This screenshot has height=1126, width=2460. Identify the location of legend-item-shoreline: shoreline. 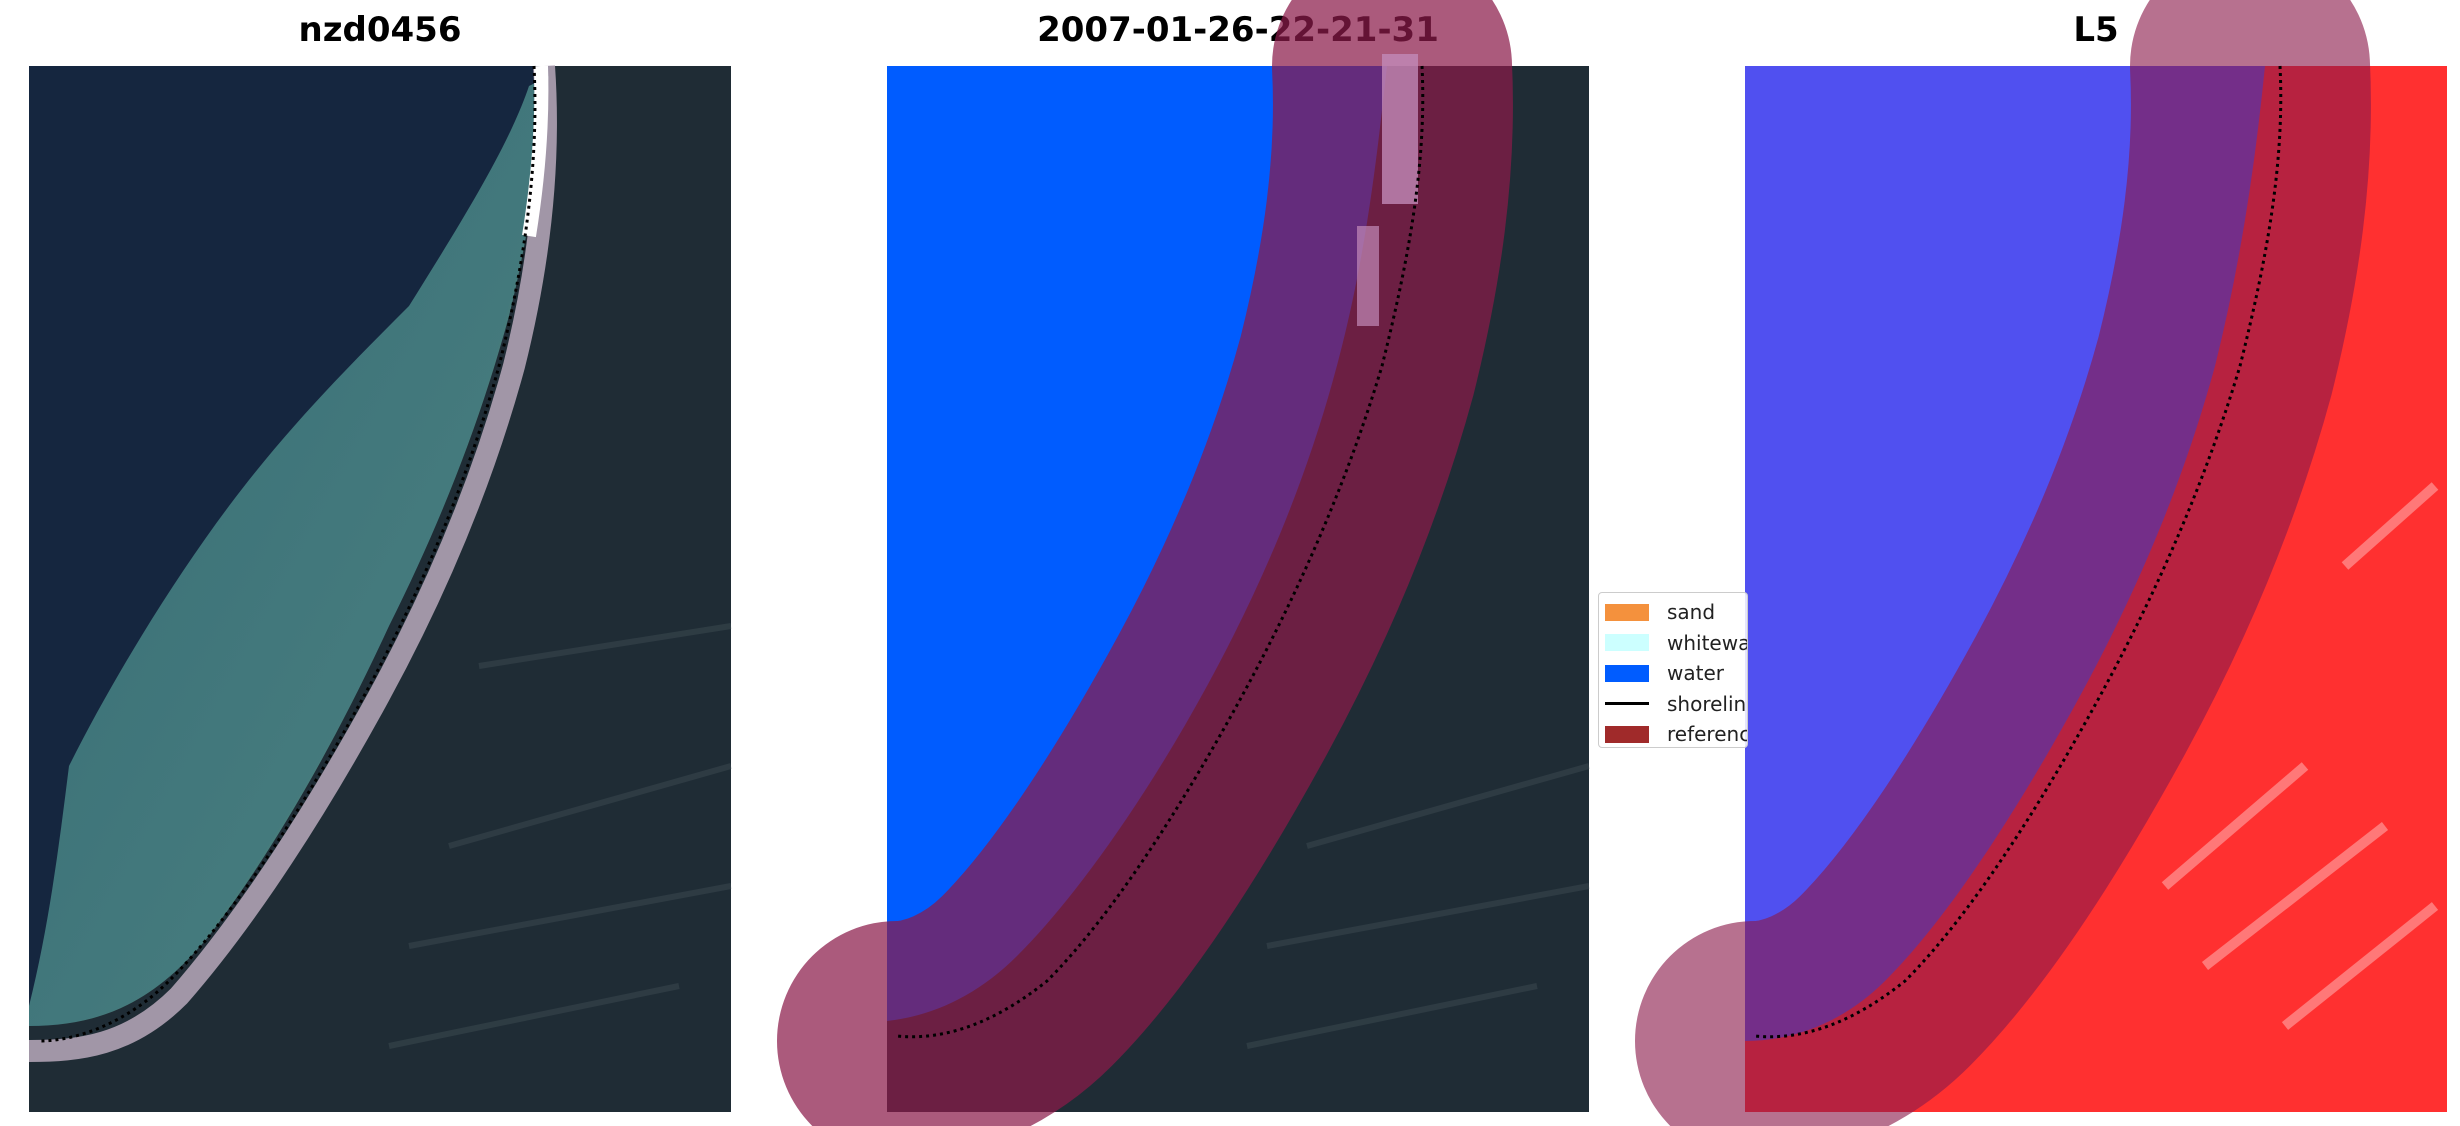
(1676, 704).